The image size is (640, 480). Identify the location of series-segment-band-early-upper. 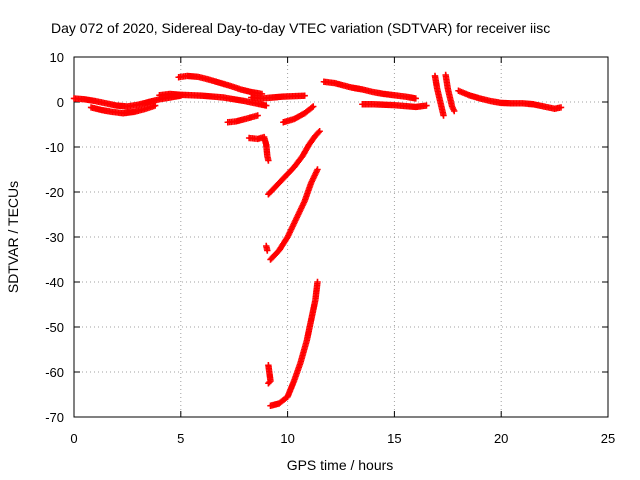
(127, 101).